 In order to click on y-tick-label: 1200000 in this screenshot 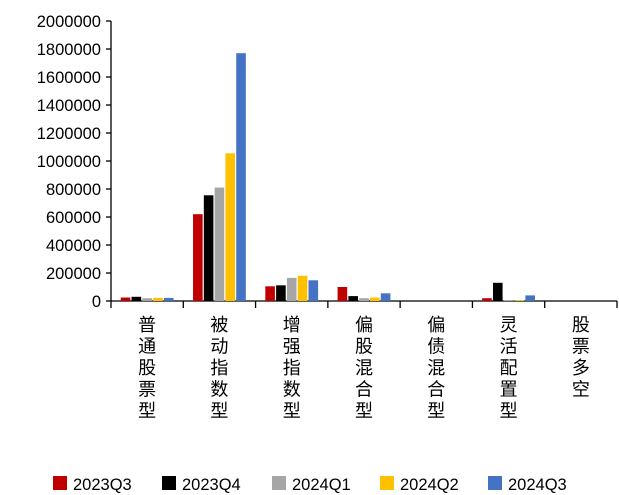, I will do `click(69, 134)`.